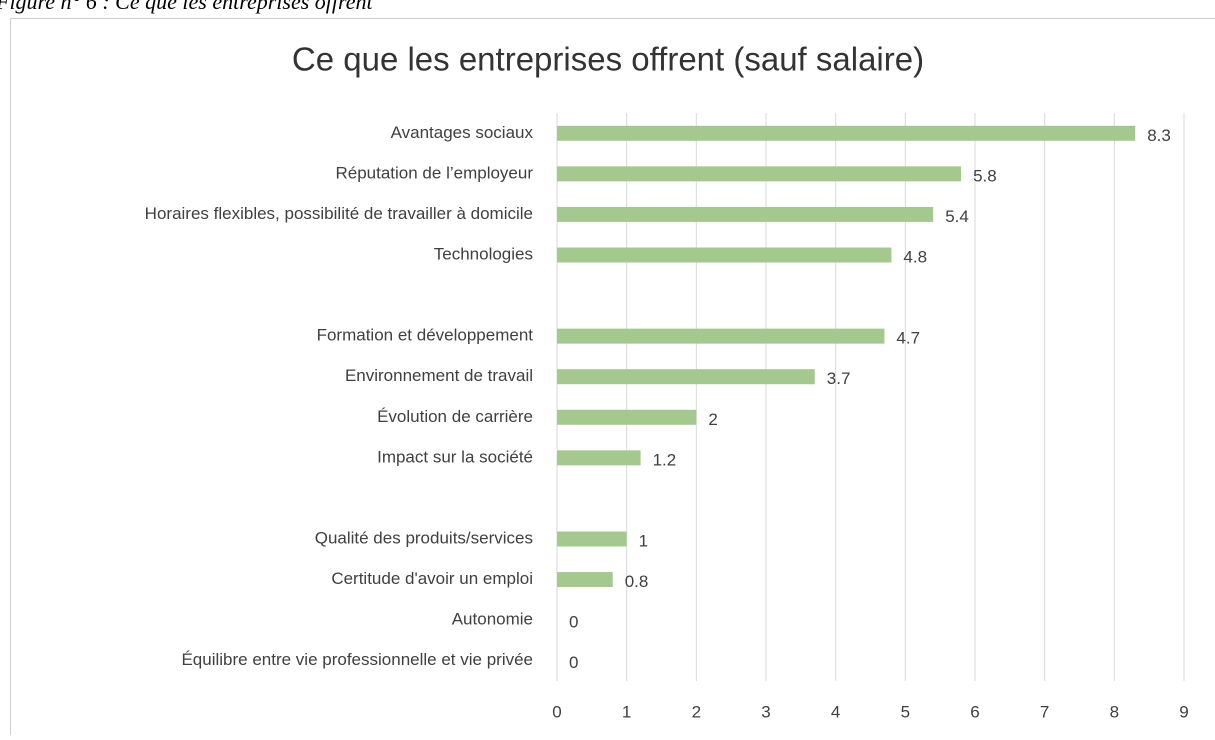 The width and height of the screenshot is (1215, 740). Describe the element at coordinates (712, 419) in the screenshot. I see `data-label: 2` at that location.